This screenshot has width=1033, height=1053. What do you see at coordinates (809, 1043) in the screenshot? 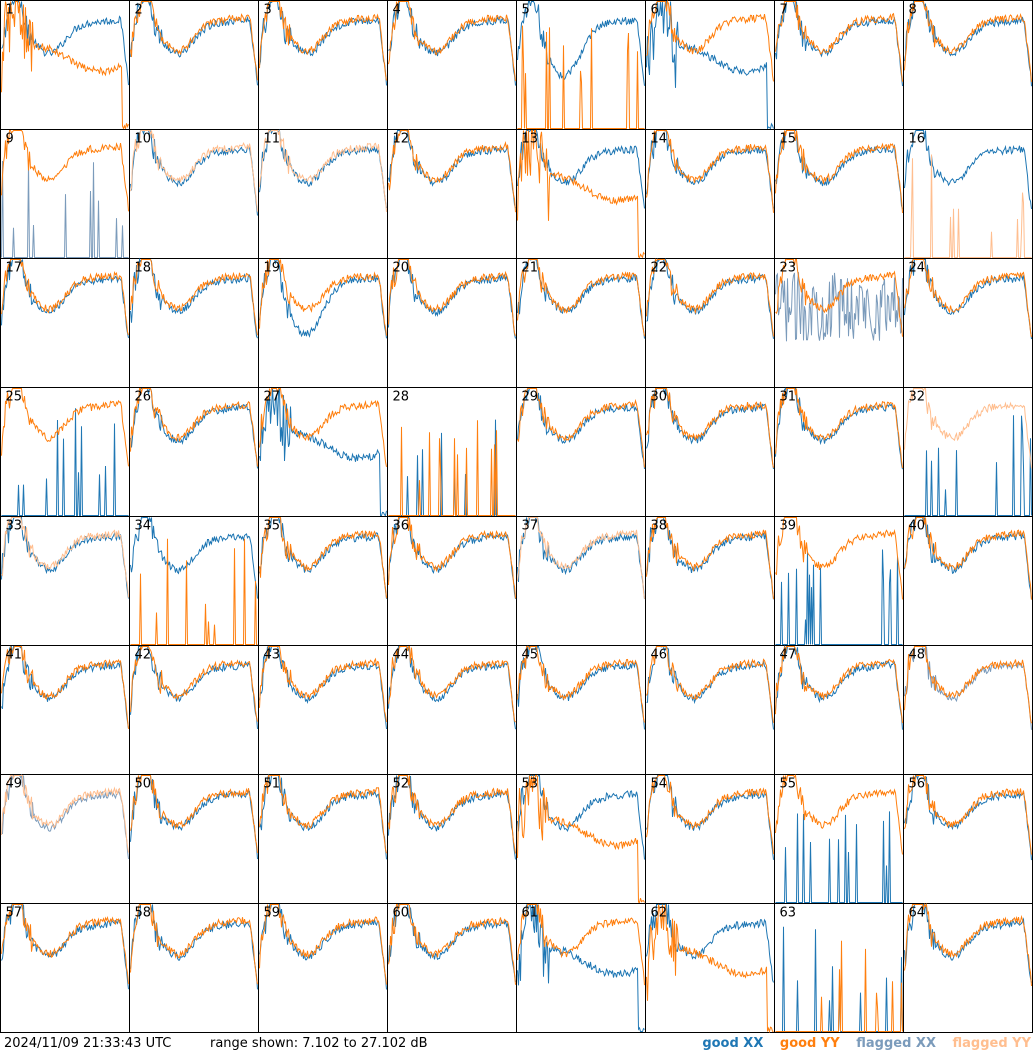
I see `legend-good-yy: good YY` at bounding box center [809, 1043].